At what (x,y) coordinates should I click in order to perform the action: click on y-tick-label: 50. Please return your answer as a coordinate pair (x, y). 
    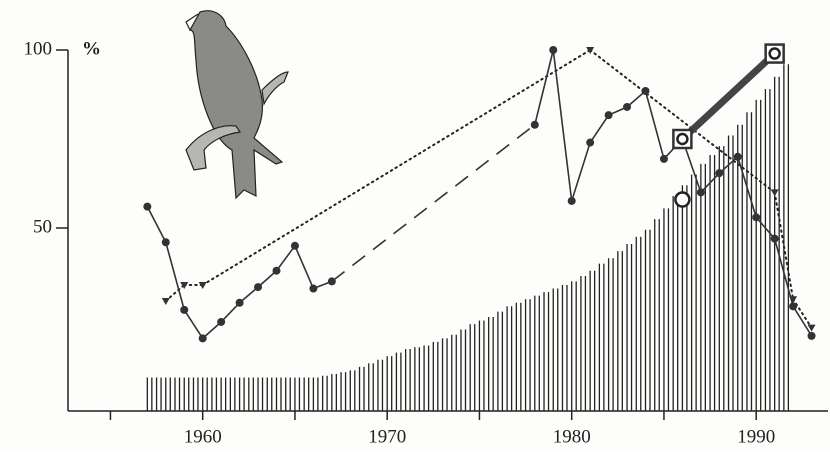
    Looking at the image, I should click on (42, 226).